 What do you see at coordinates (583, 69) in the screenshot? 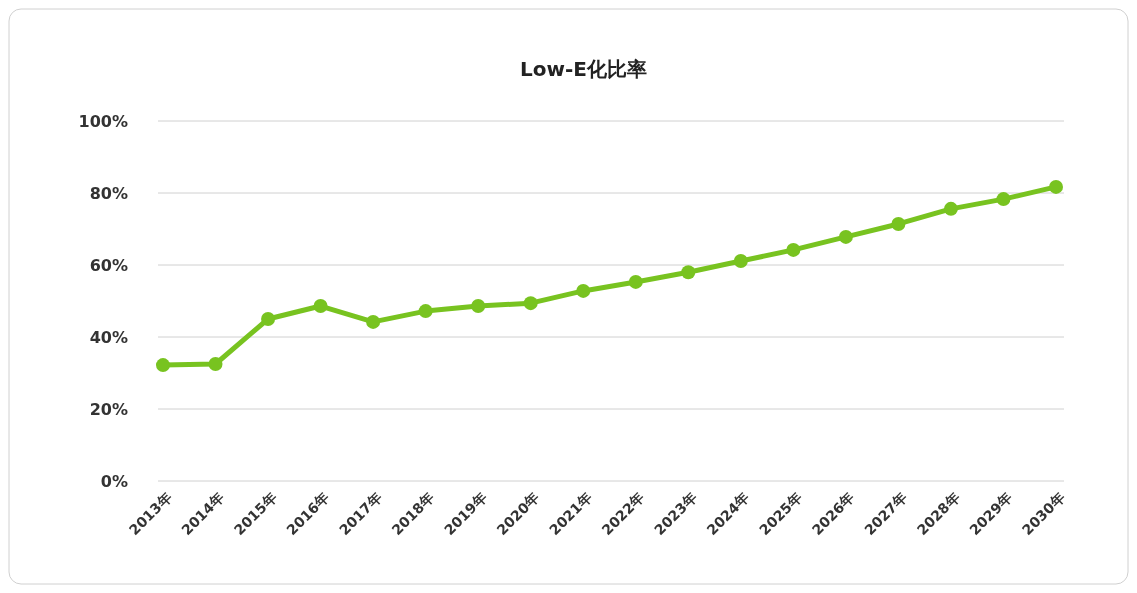
I see `chart-title: Low-E化比率` at bounding box center [583, 69].